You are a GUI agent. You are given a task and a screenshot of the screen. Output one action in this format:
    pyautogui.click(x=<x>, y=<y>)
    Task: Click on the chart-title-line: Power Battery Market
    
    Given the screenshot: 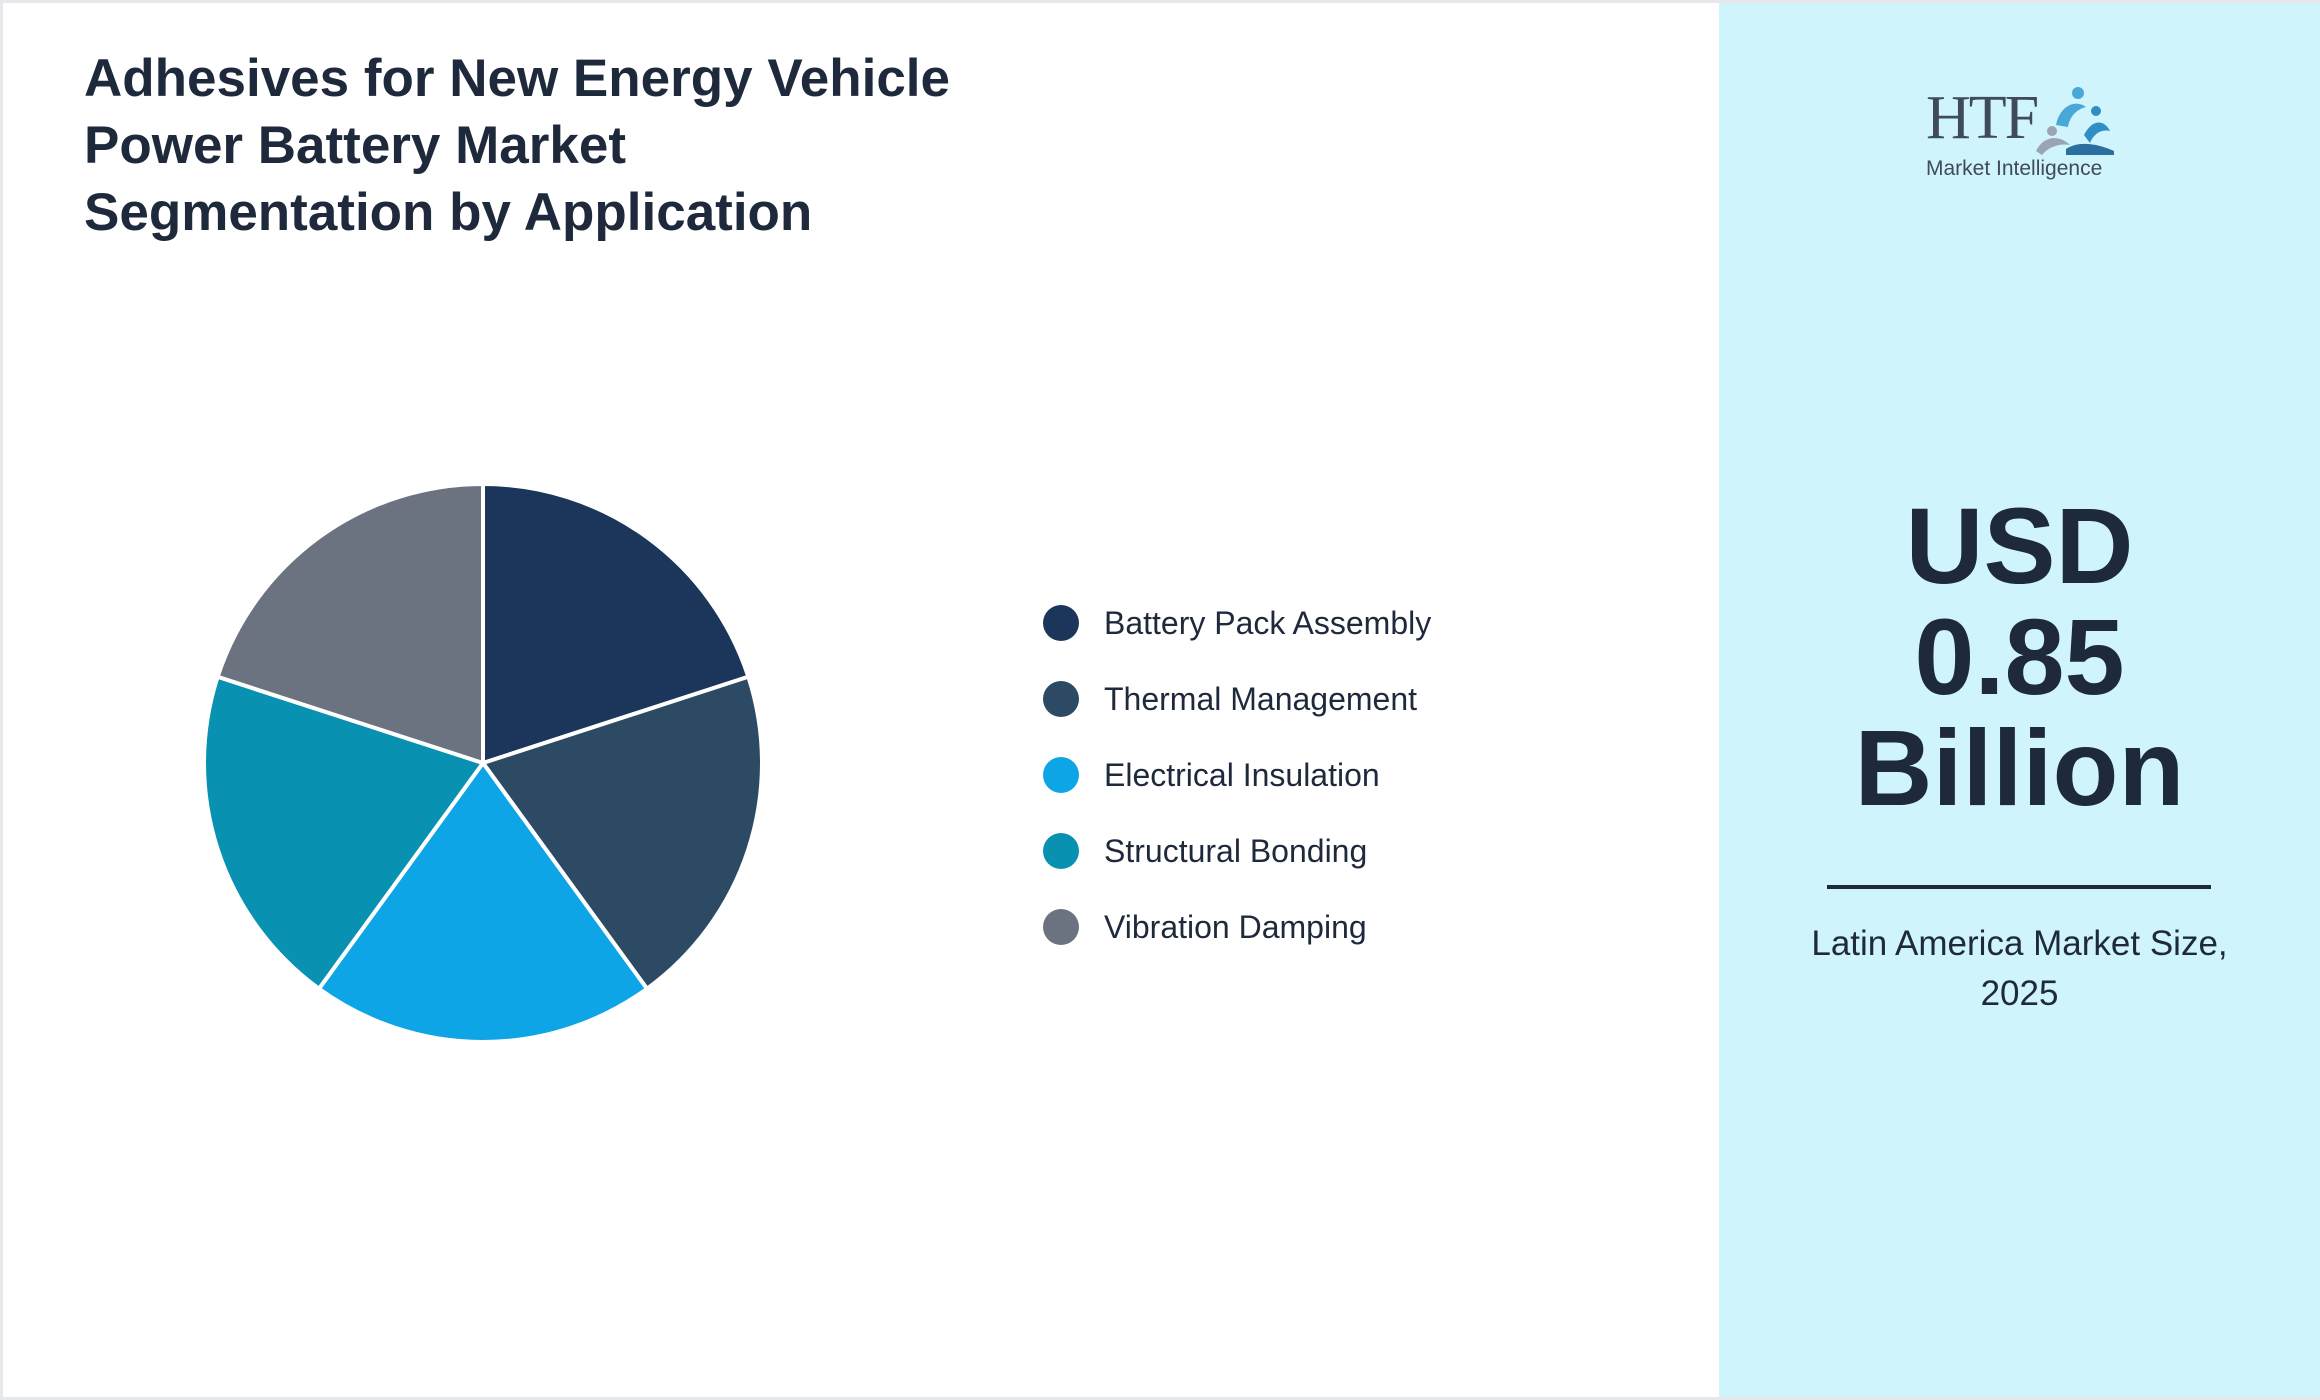 What is the action you would take?
    pyautogui.click(x=355, y=145)
    